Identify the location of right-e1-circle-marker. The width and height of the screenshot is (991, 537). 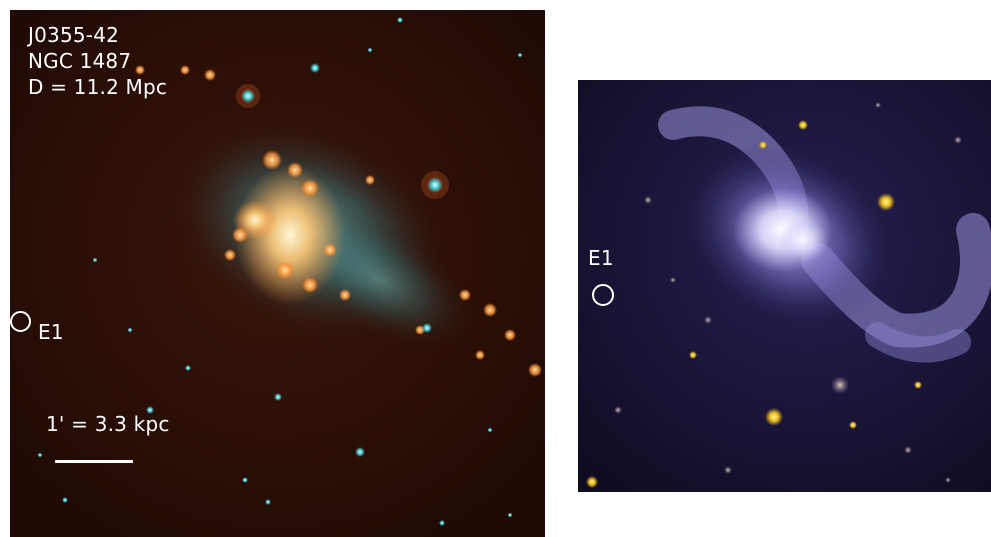
(603, 295).